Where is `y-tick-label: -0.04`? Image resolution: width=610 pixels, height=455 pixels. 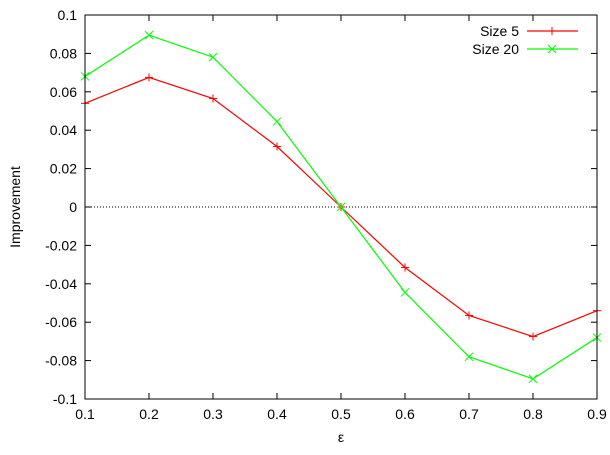 y-tick-label: -0.04 is located at coordinates (61, 284).